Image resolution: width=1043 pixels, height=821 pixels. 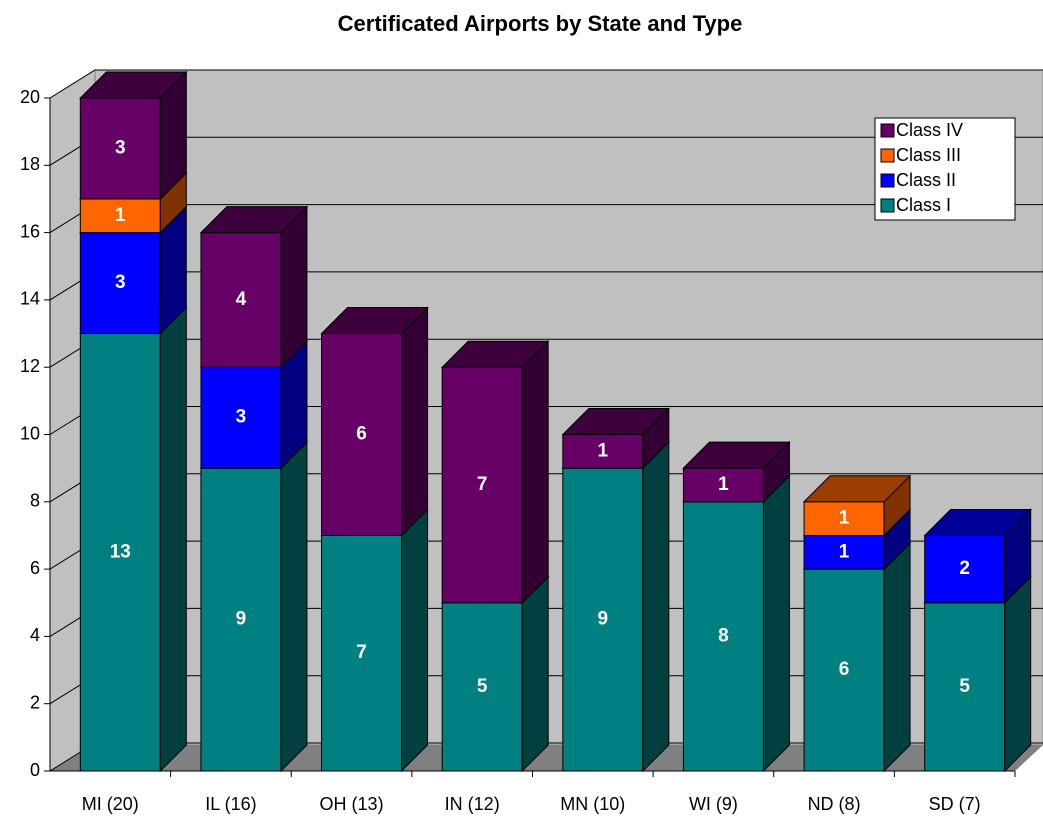 What do you see at coordinates (35, 501) in the screenshot?
I see `y-tick-label: 8` at bounding box center [35, 501].